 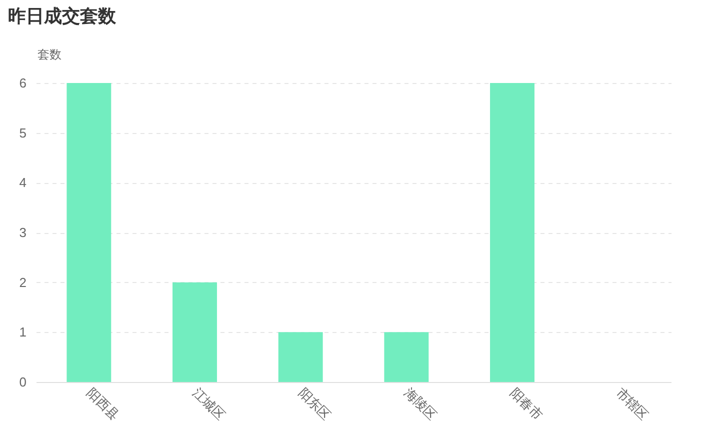 I want to click on y-tick-label: 5, so click(x=22, y=132).